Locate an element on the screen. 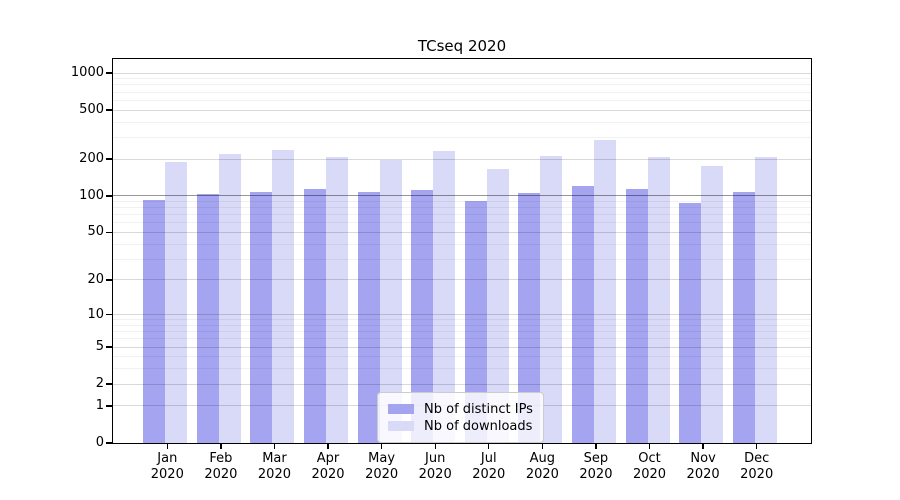 The height and width of the screenshot is (500, 900). y-tick-label: 50 is located at coordinates (95, 232).